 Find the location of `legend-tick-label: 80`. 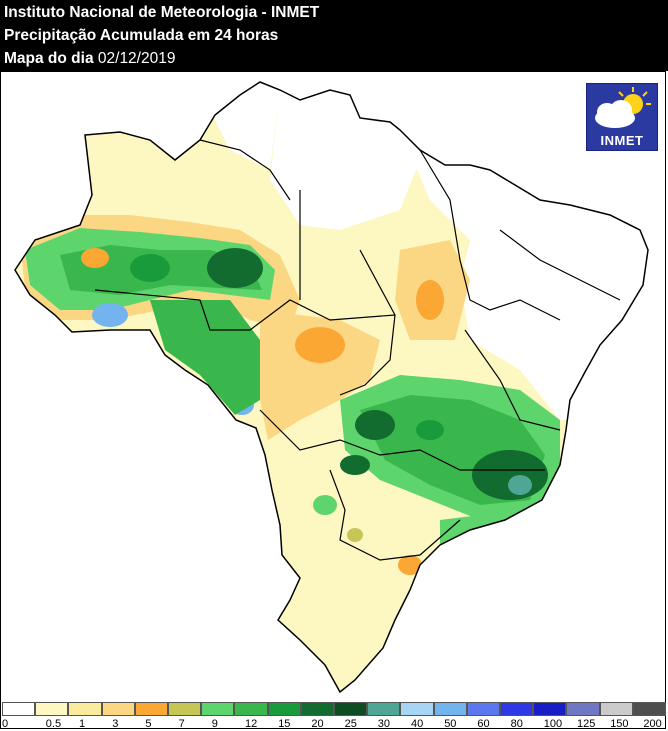

legend-tick-label: 80 is located at coordinates (516, 724).